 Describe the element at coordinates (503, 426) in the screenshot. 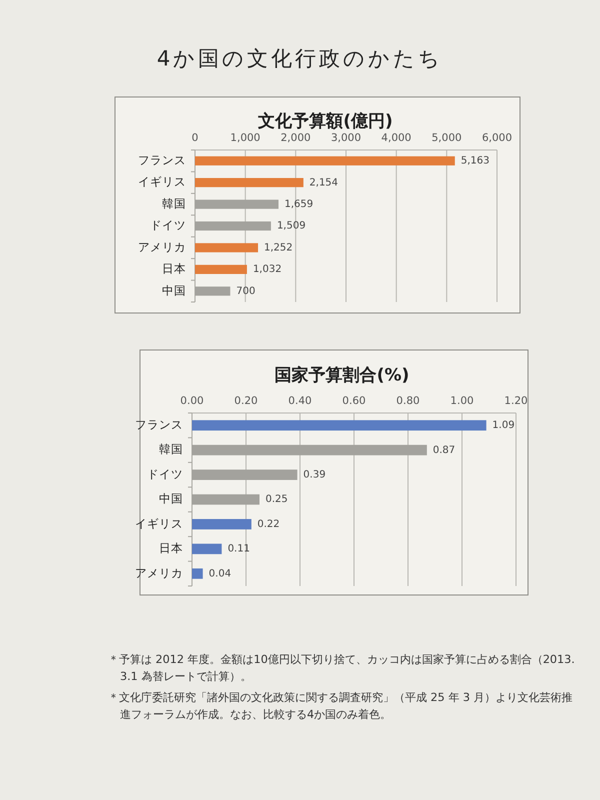

I see `data-label: 1.09` at that location.